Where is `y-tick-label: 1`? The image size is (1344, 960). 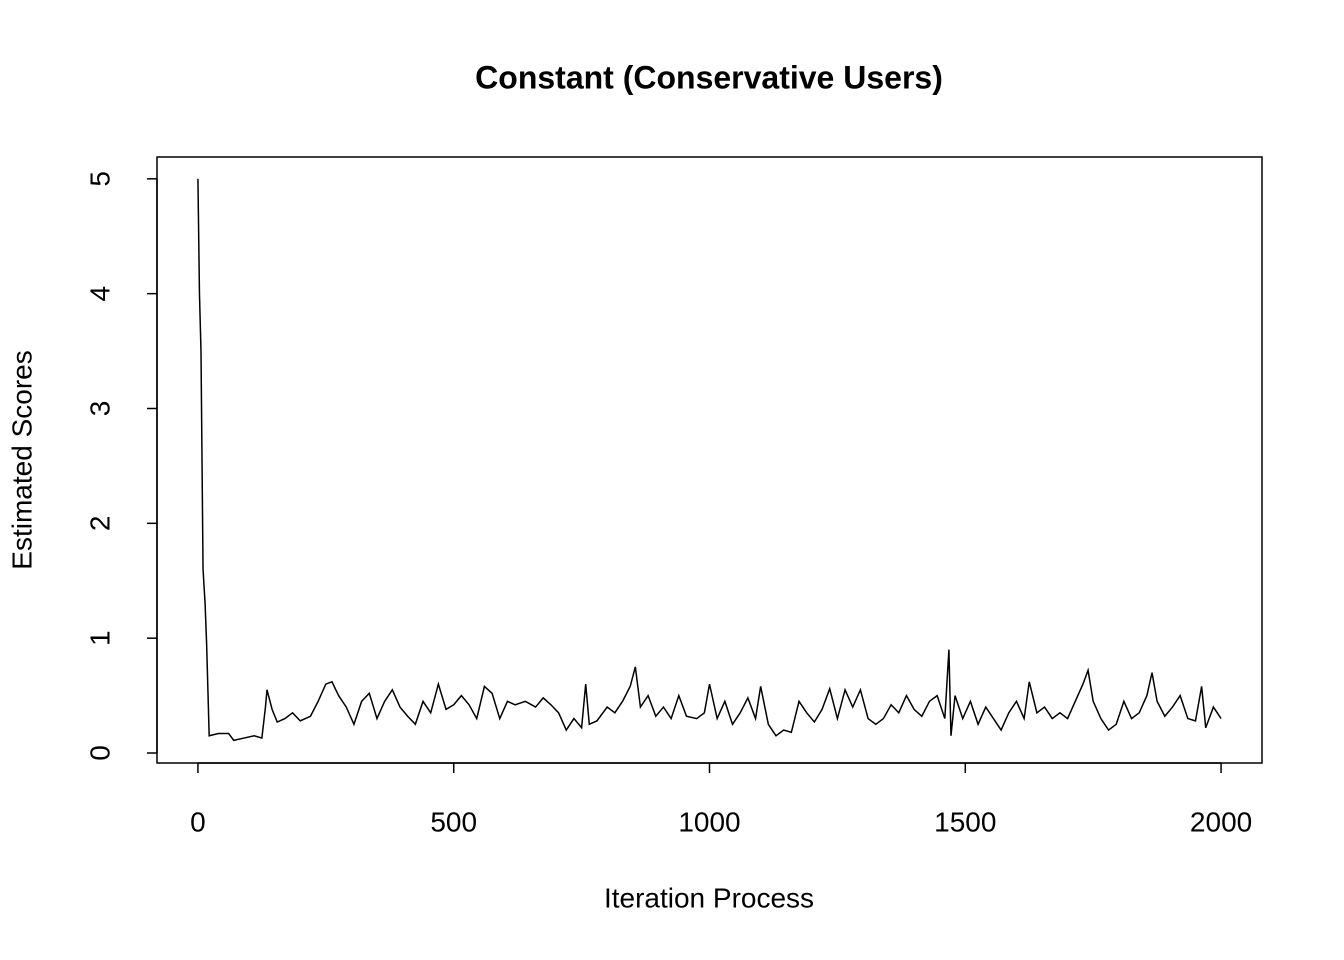
y-tick-label: 1 is located at coordinates (99, 638).